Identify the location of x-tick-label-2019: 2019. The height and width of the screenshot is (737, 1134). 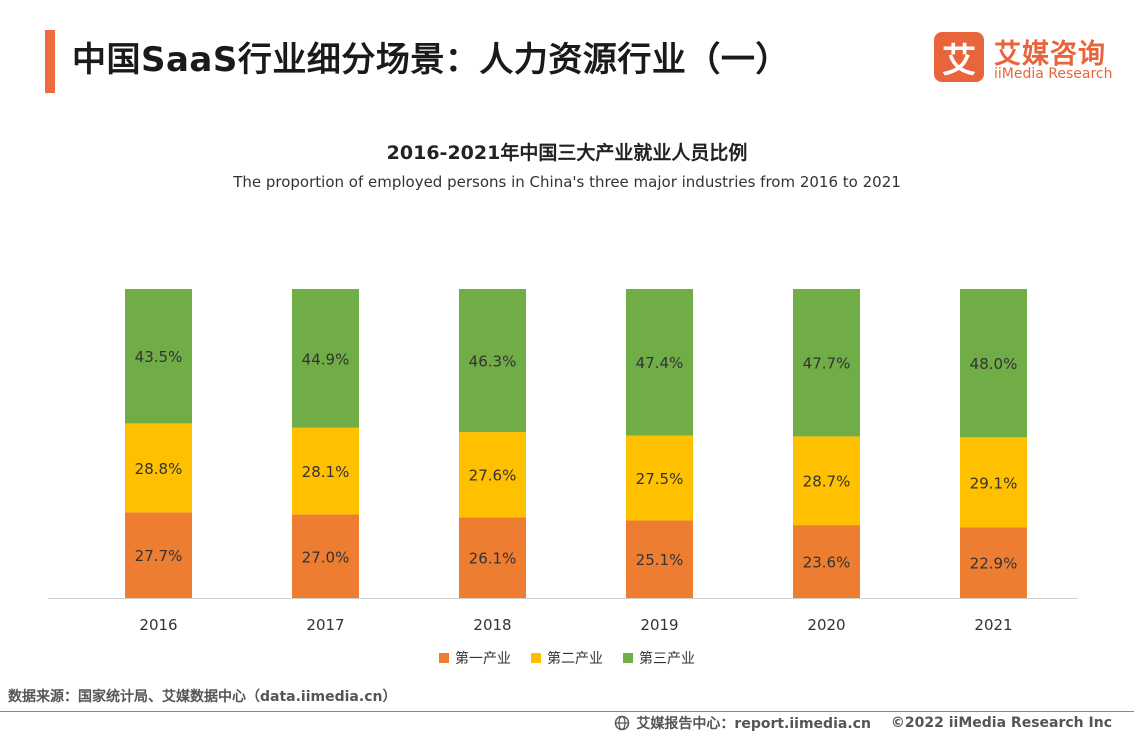
(659, 625).